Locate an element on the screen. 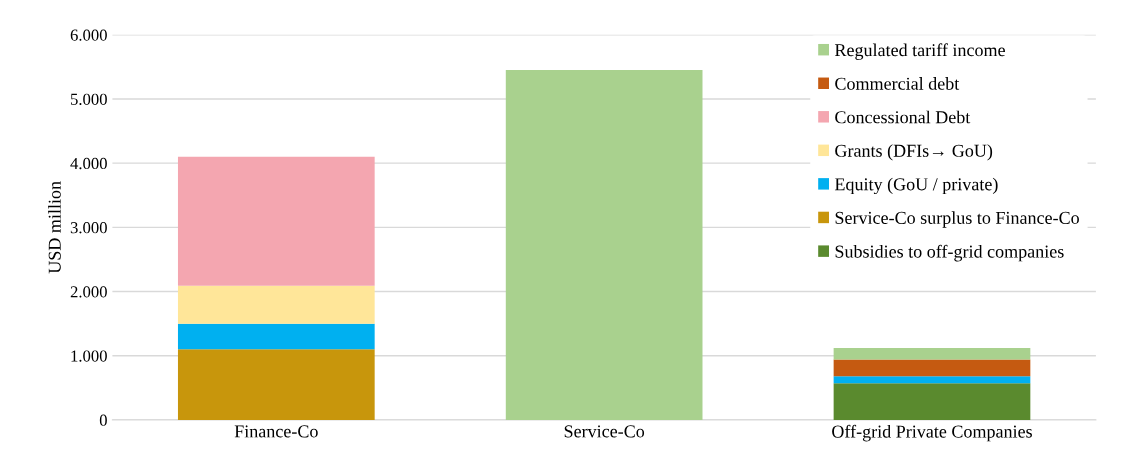 This screenshot has width=1124, height=464. legend-label: Service-Co surplus to Finance-Co is located at coordinates (957, 219).